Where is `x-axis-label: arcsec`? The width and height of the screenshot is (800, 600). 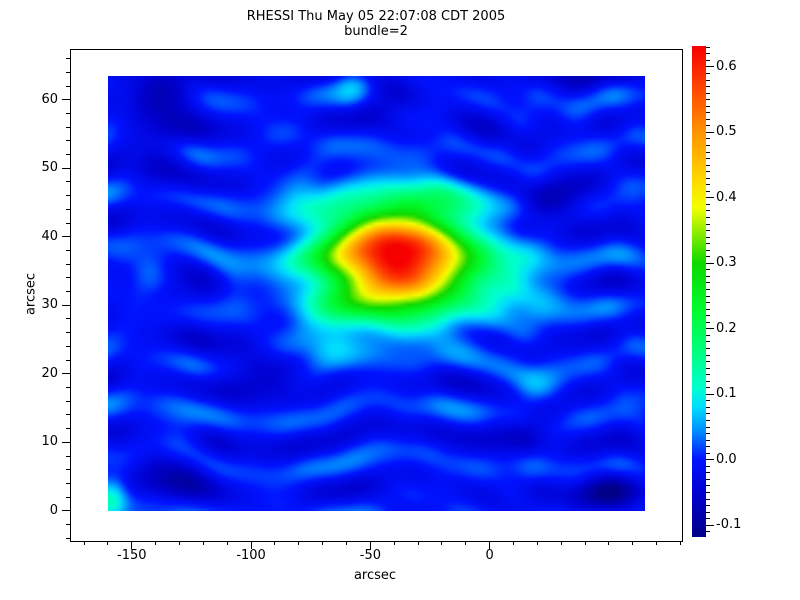
x-axis-label: arcsec is located at coordinates (375, 575).